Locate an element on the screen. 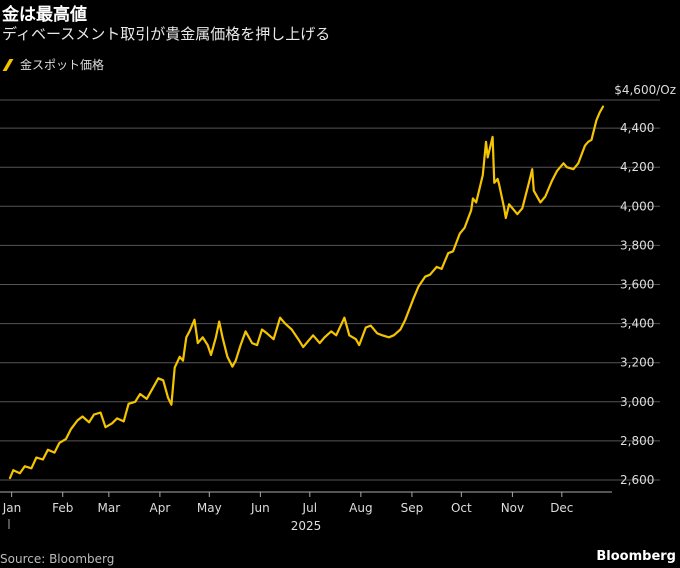 The height and width of the screenshot is (568, 680). legend: 金スポット価格 is located at coordinates (53, 64).